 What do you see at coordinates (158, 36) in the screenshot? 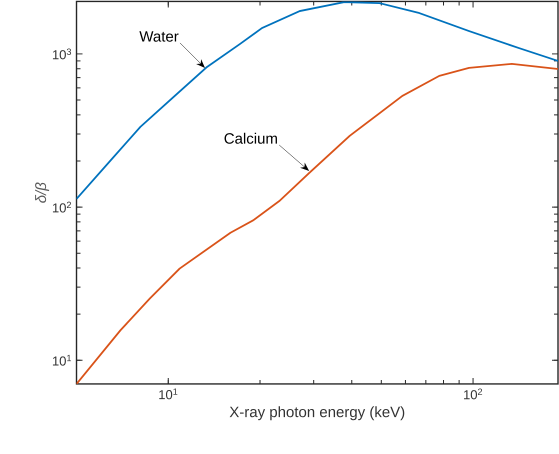
I see `annotation: Water` at bounding box center [158, 36].